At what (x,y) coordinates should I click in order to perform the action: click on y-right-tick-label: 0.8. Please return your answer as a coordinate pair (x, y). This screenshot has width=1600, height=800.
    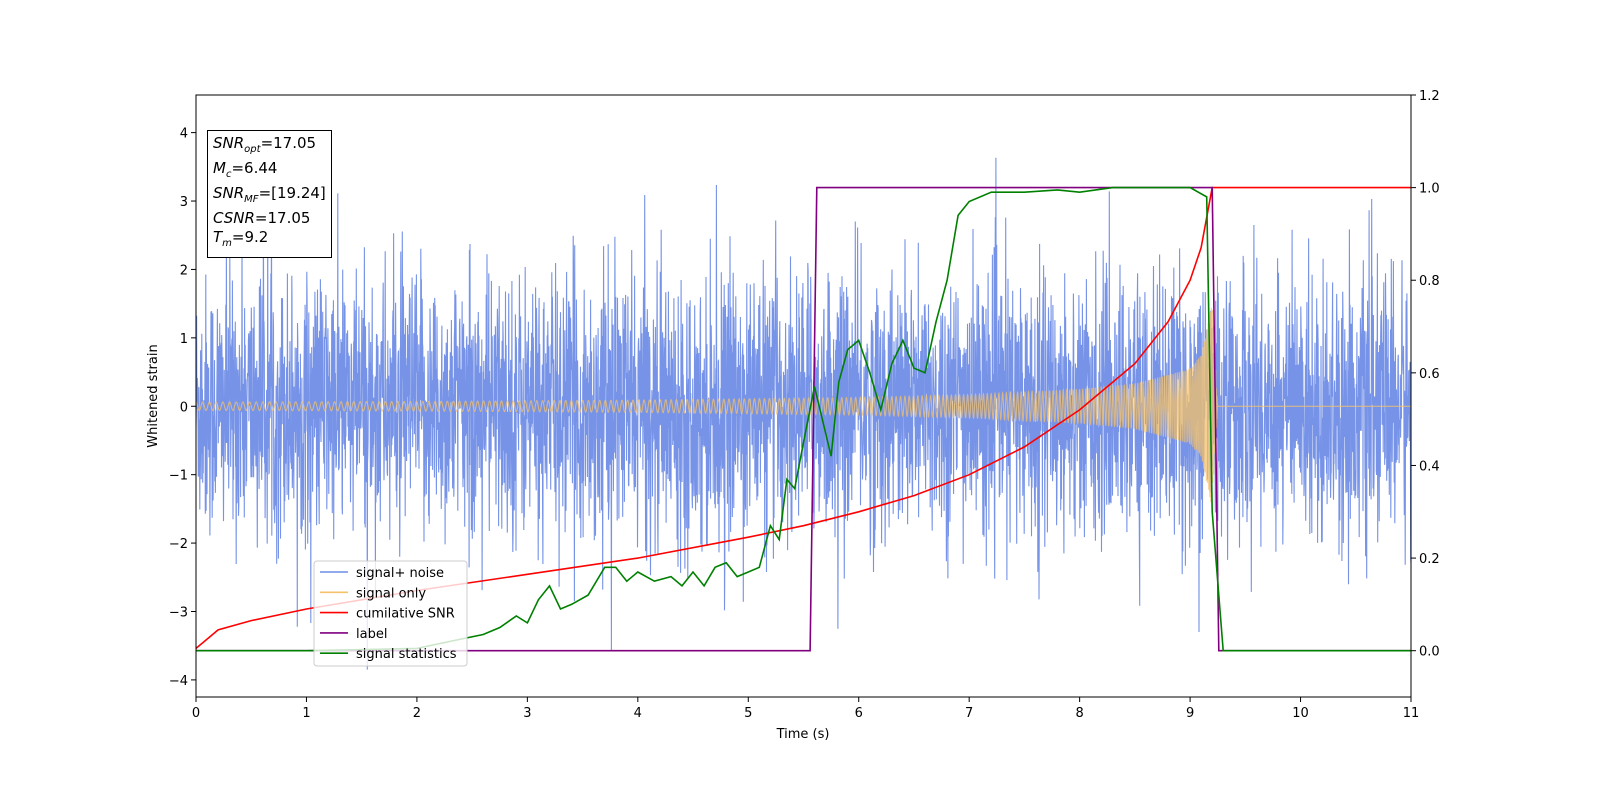
    Looking at the image, I should click on (1429, 281).